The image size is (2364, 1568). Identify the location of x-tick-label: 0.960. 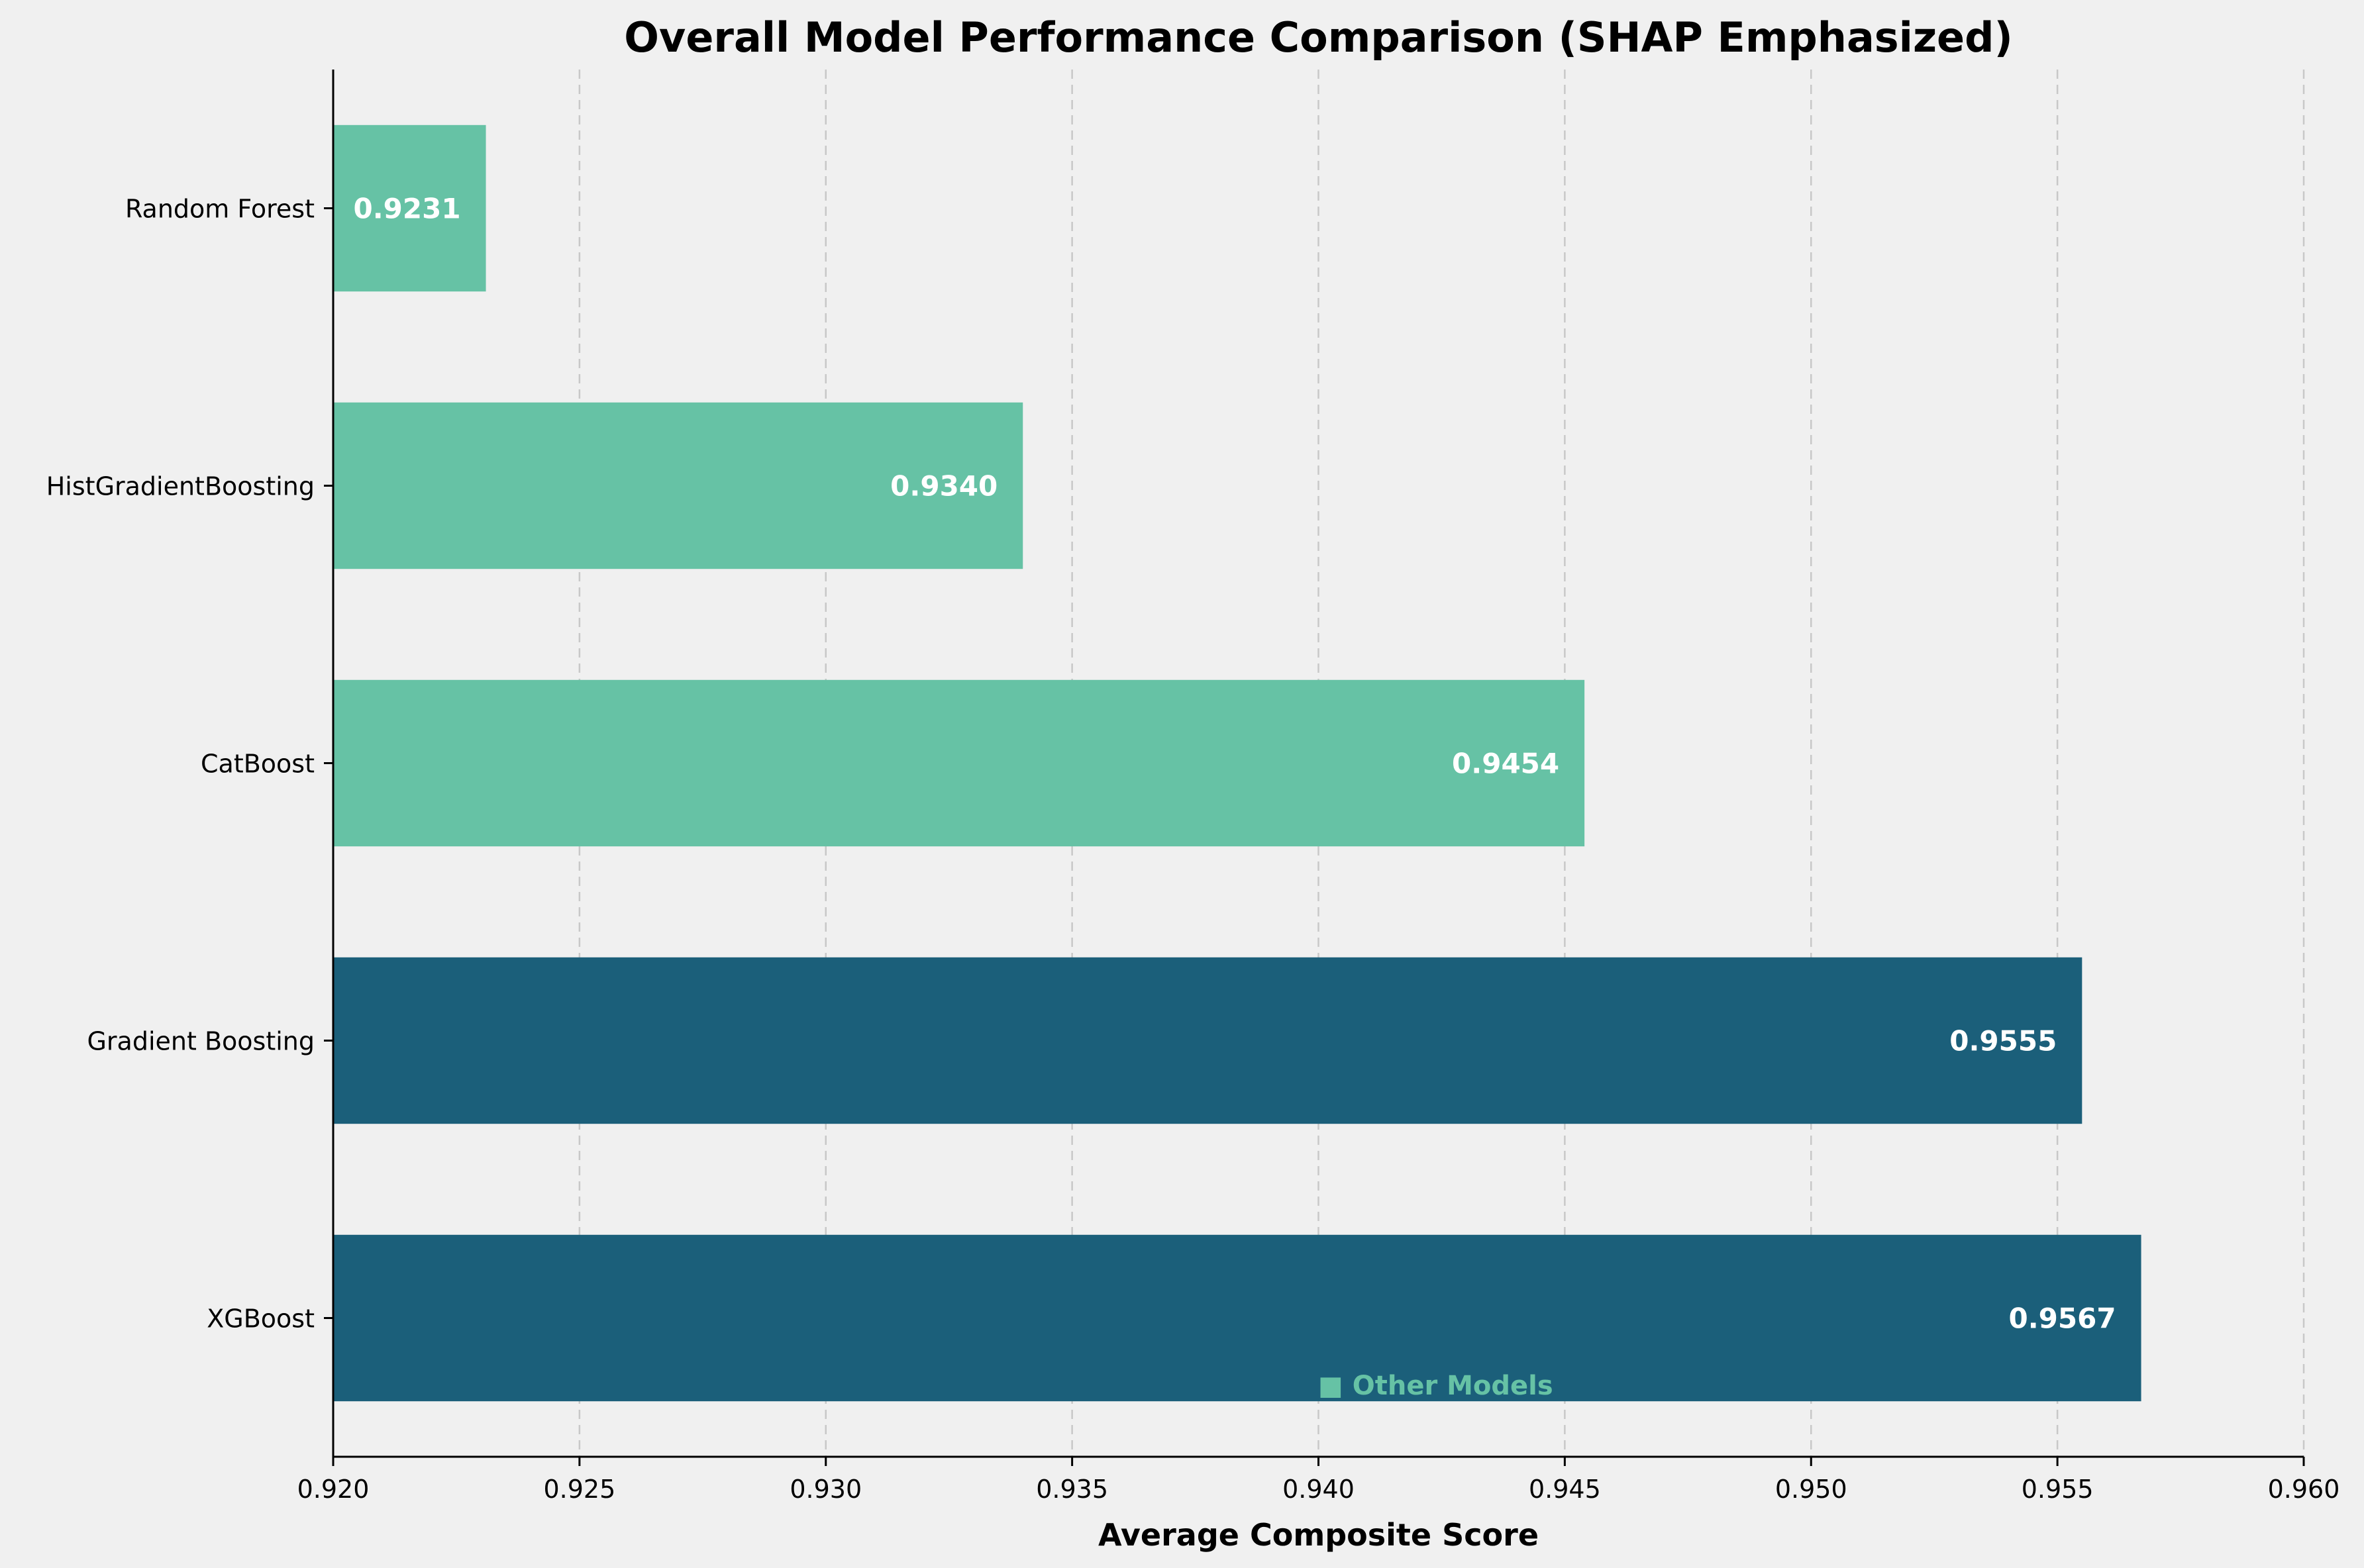
(2304, 1489).